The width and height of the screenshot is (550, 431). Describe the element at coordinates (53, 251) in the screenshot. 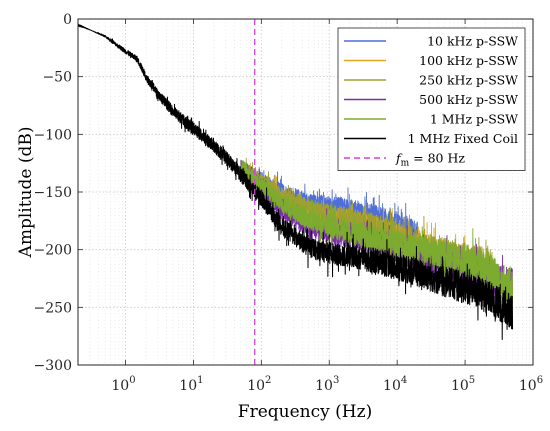

I see `y-tick-label: −200` at that location.